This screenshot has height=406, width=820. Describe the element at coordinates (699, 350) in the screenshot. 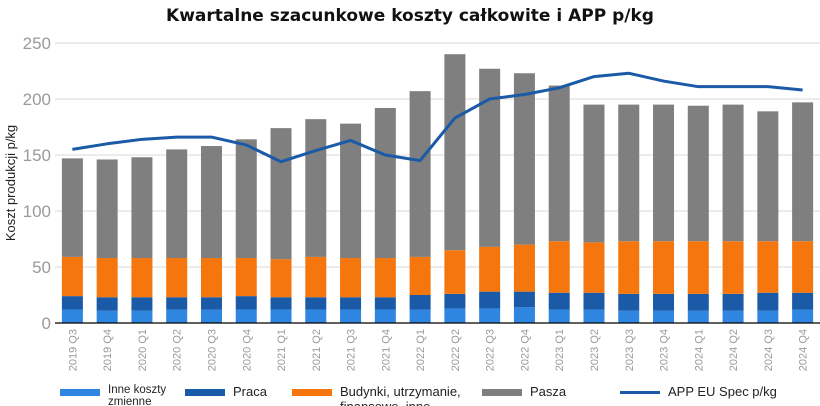

I see `x-tick-label: 2024 Q1` at that location.